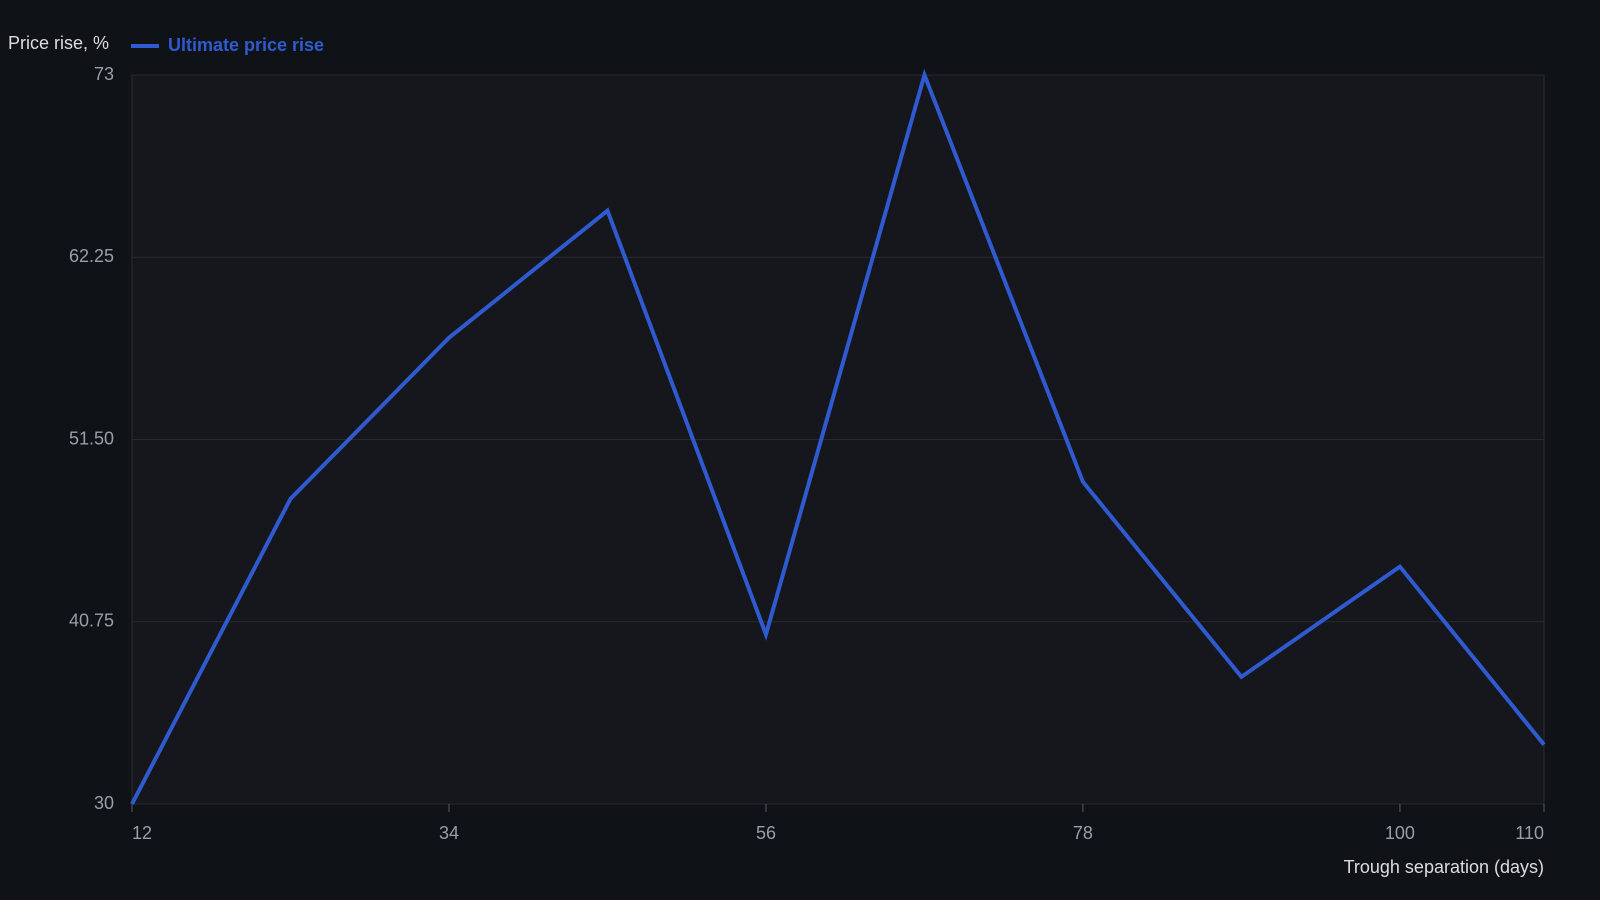 Image resolution: width=1600 pixels, height=900 pixels. What do you see at coordinates (104, 74) in the screenshot?
I see `y-tick-label: 73` at bounding box center [104, 74].